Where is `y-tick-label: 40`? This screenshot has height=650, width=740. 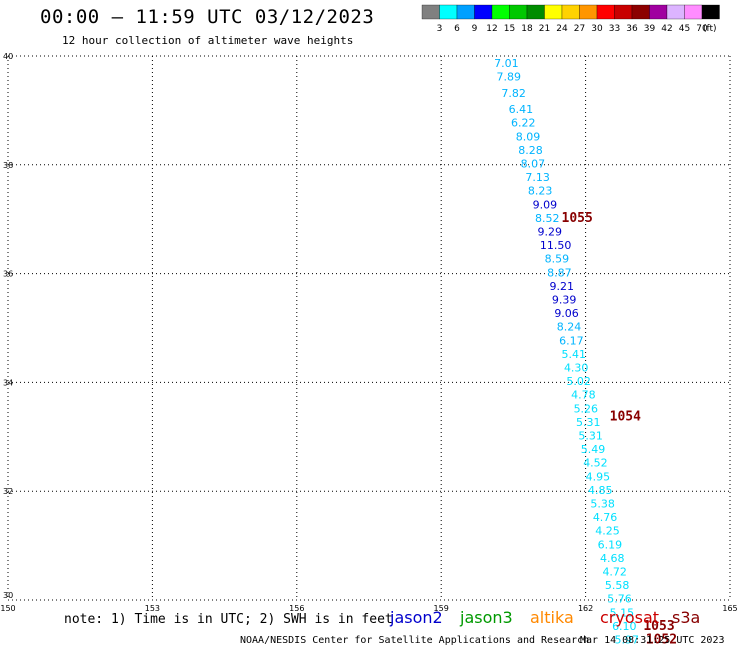
y-tick-label: 40 is located at coordinates (8, 56).